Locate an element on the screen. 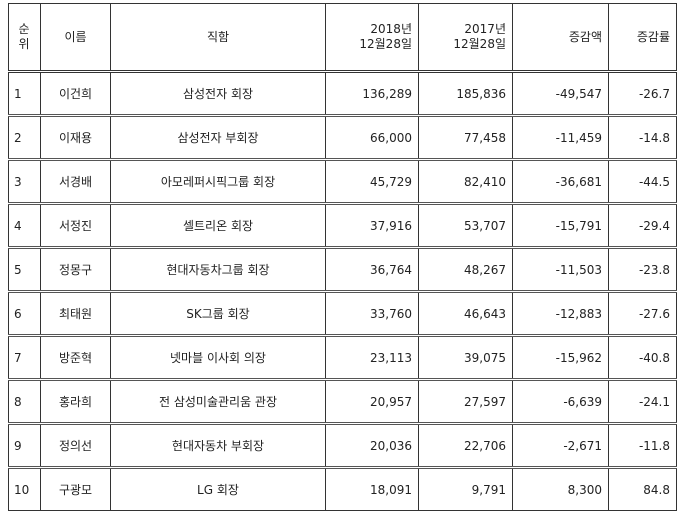 The image size is (679, 518). table-cell: 136,289 is located at coordinates (372, 94).